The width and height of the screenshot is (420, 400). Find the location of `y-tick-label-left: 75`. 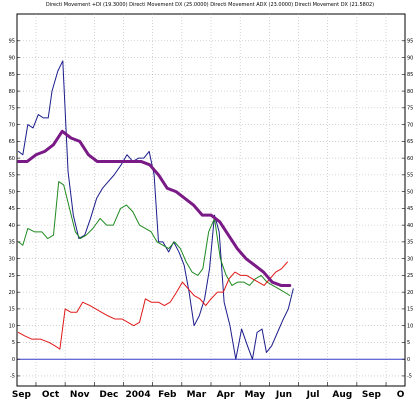

y-tick-label-left: 75 is located at coordinates (12, 109).